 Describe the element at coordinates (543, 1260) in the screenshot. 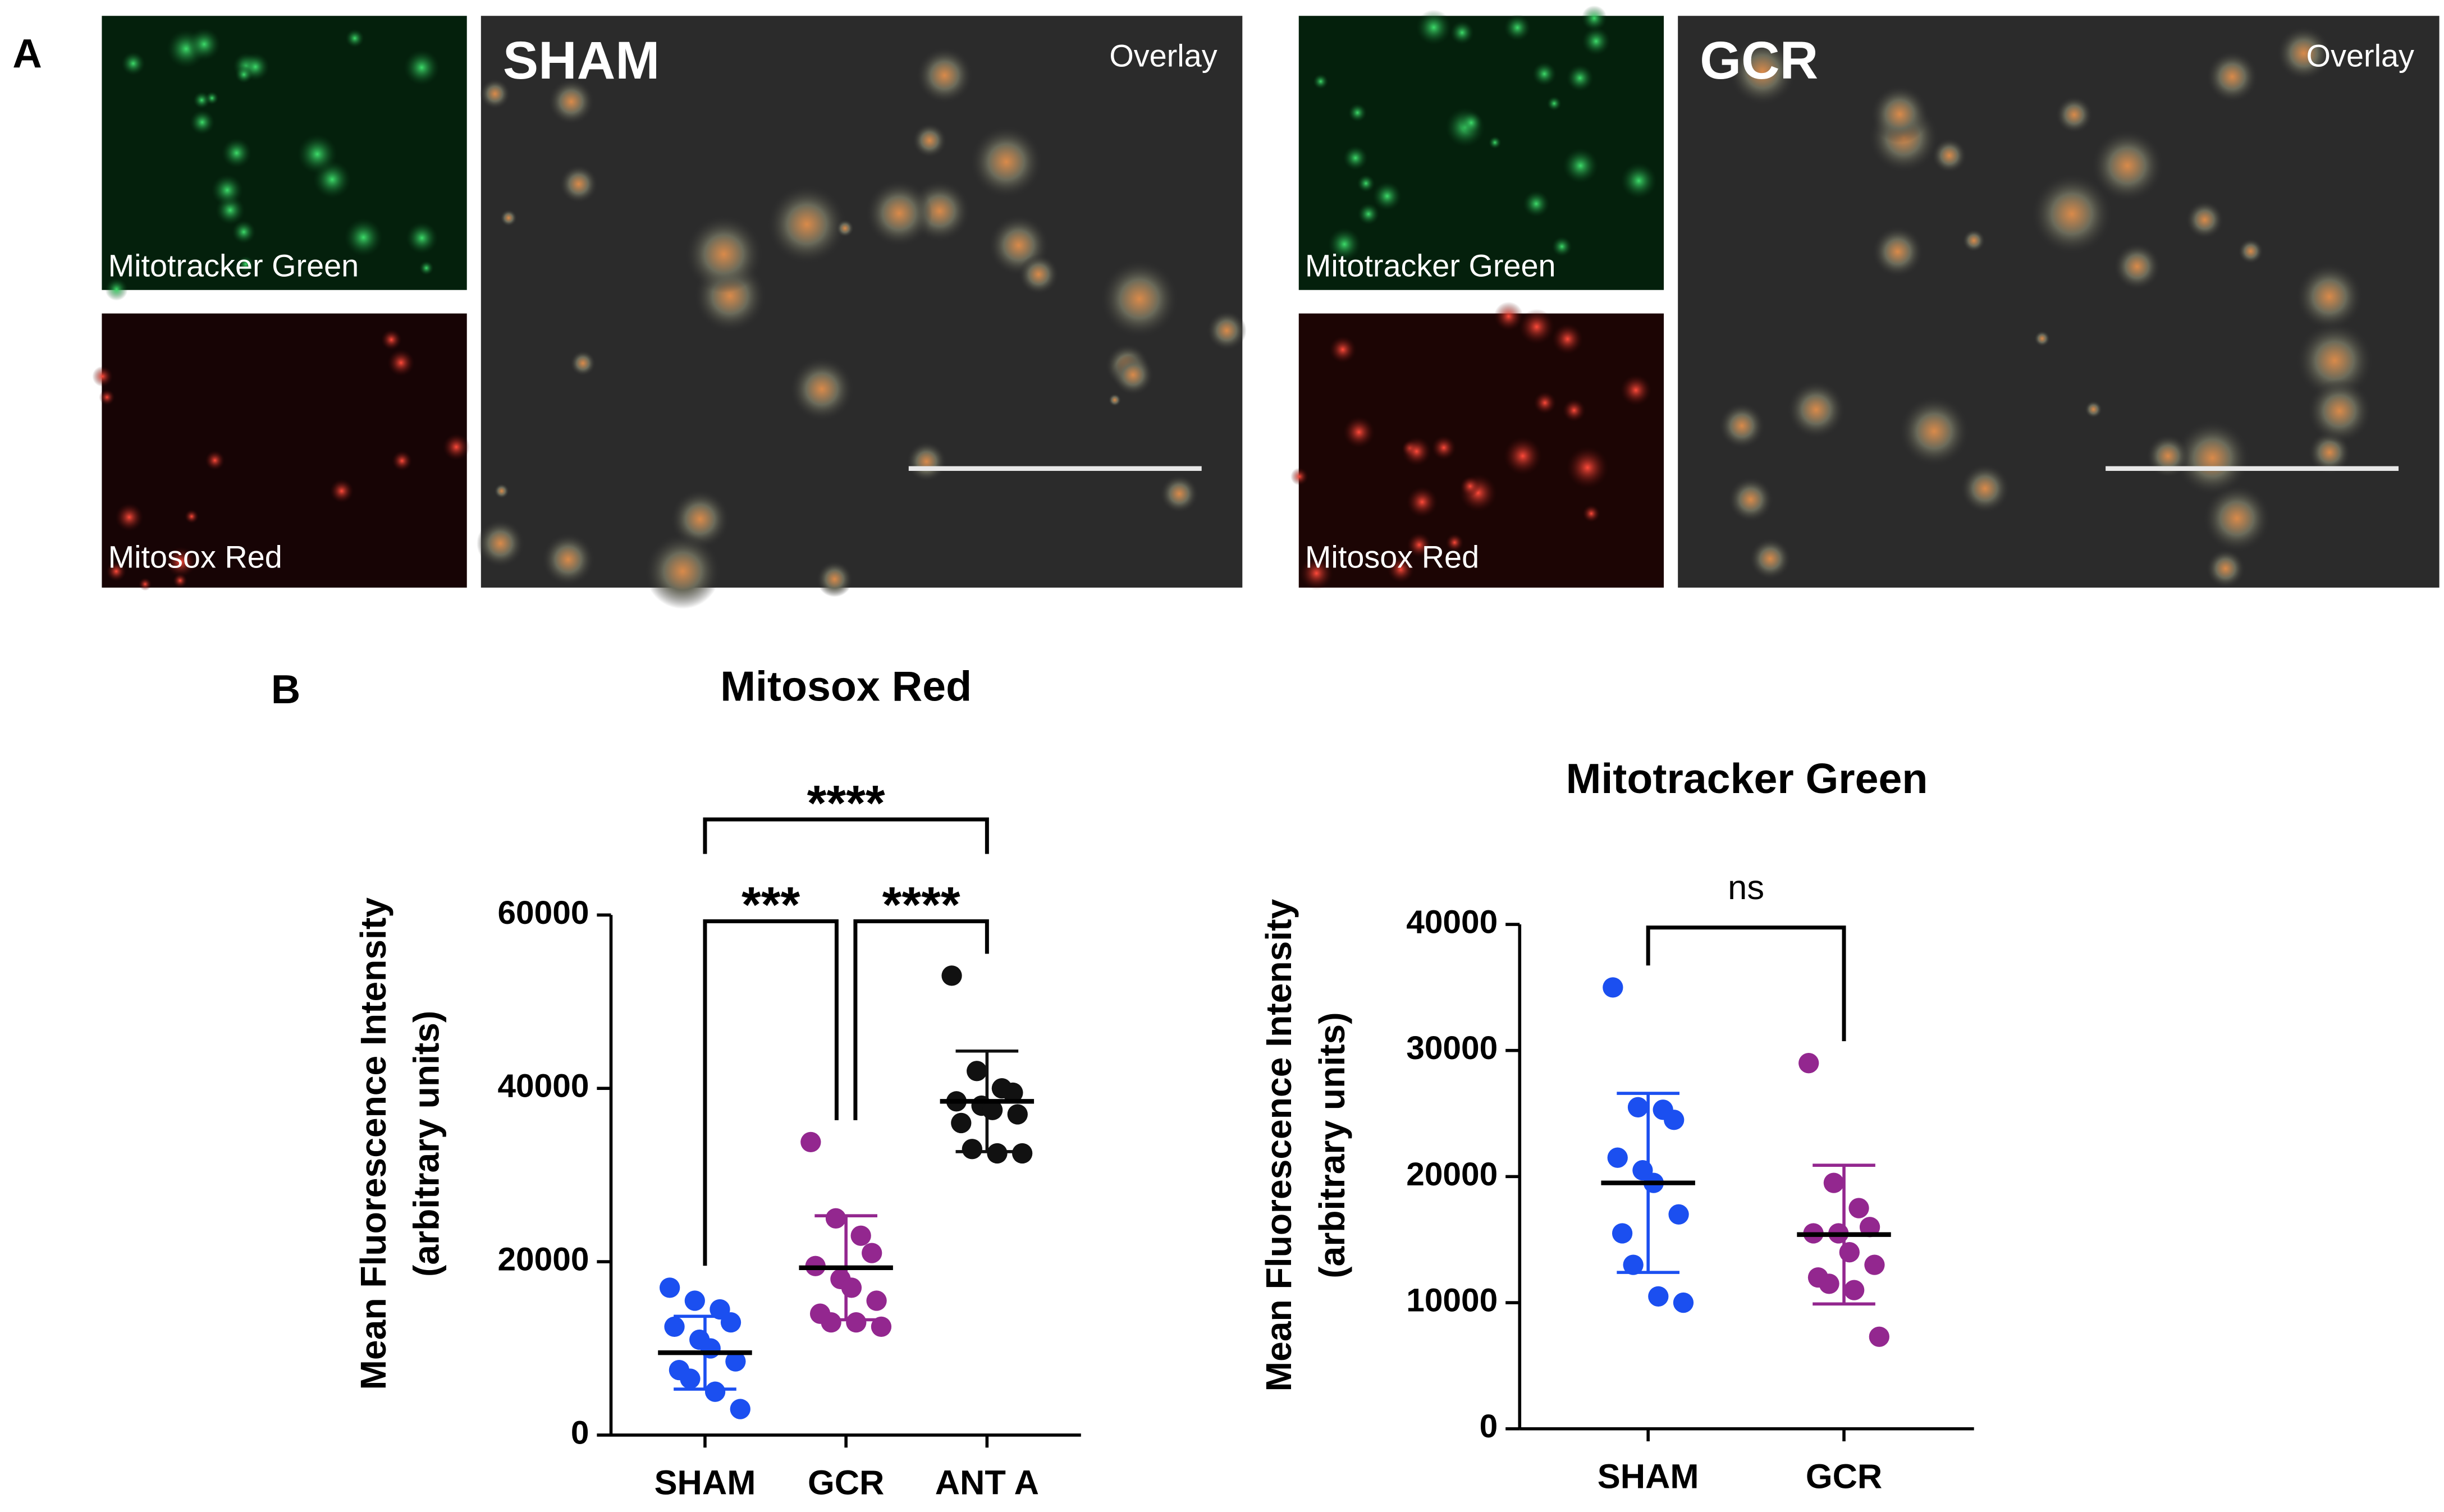

I see `y-tick-label: 20000` at that location.